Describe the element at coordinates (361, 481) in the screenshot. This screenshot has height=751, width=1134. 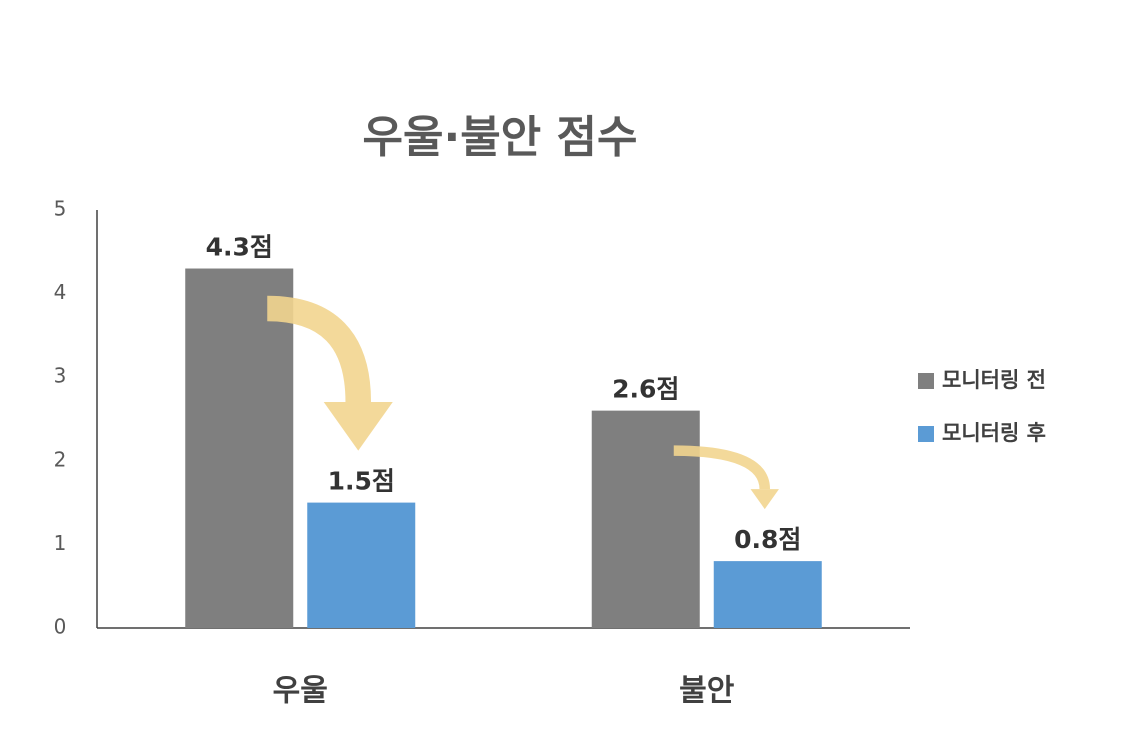
I see `value-label: 1.5점` at that location.